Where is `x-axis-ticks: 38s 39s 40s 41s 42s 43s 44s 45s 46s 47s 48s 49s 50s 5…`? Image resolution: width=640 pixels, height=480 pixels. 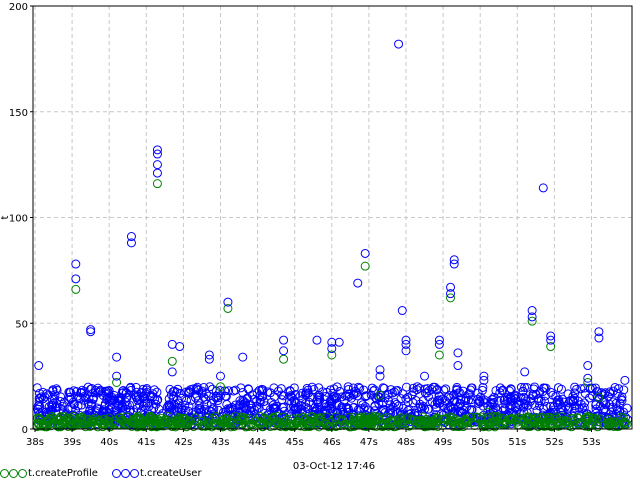 x-axis-ticks: 38s 39s 40s 41s 42s 43s 44s 45s 46s 47s 48s 49s 50s 5… is located at coordinates (313, 438).